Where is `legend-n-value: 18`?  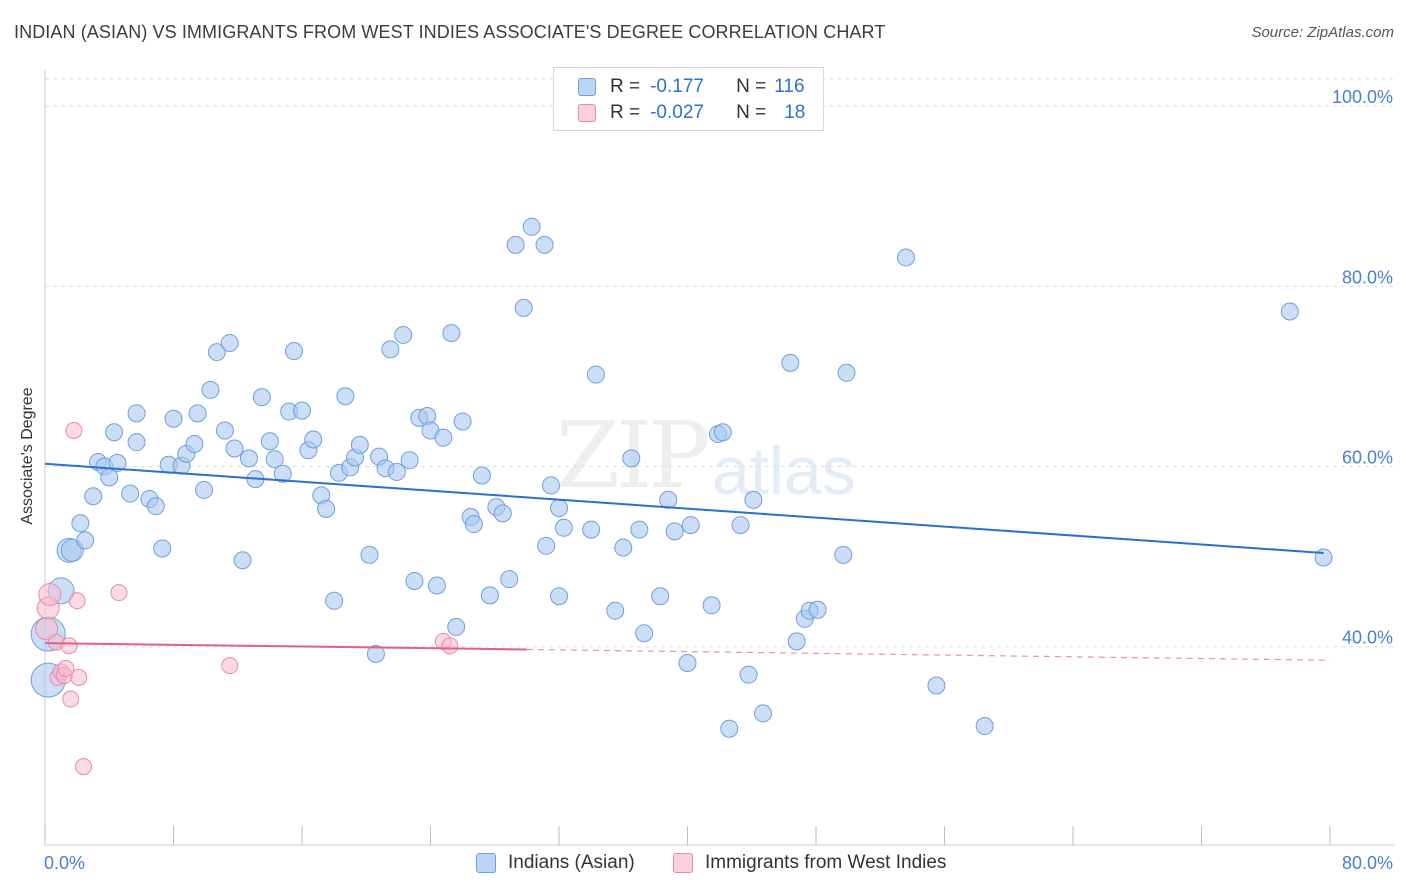
legend-n-value: 18 is located at coordinates (795, 112).